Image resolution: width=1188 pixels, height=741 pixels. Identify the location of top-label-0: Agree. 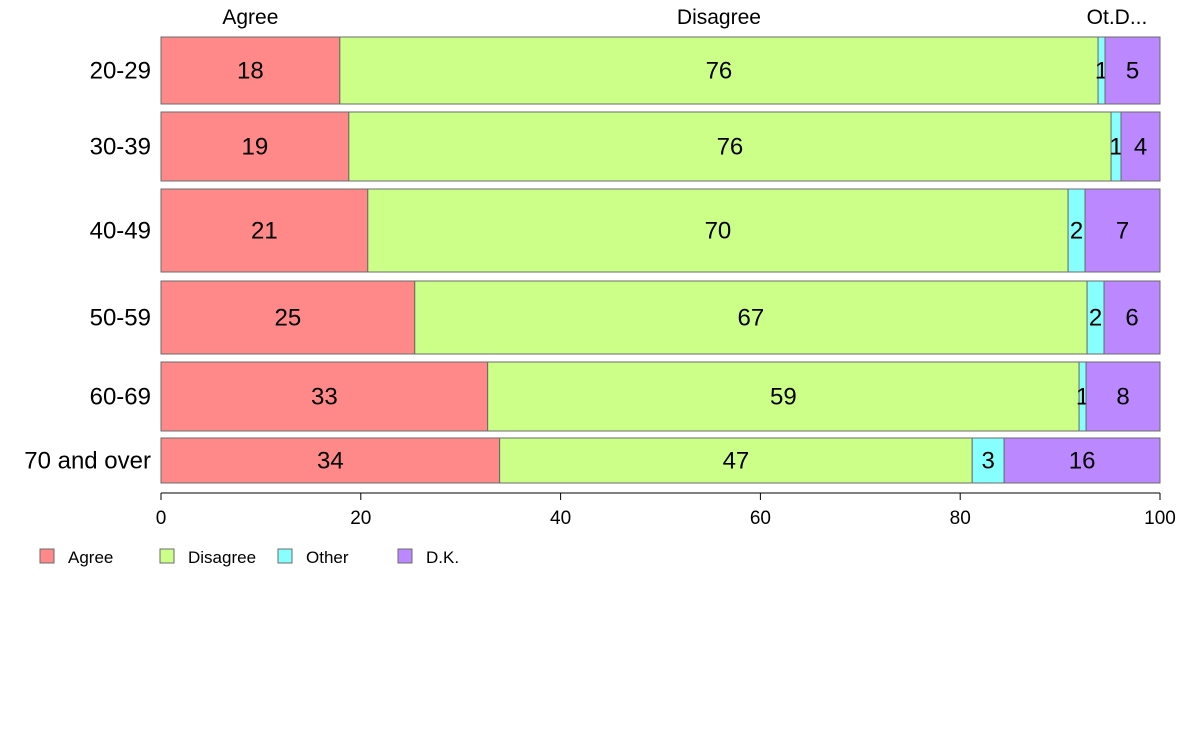
(250, 17).